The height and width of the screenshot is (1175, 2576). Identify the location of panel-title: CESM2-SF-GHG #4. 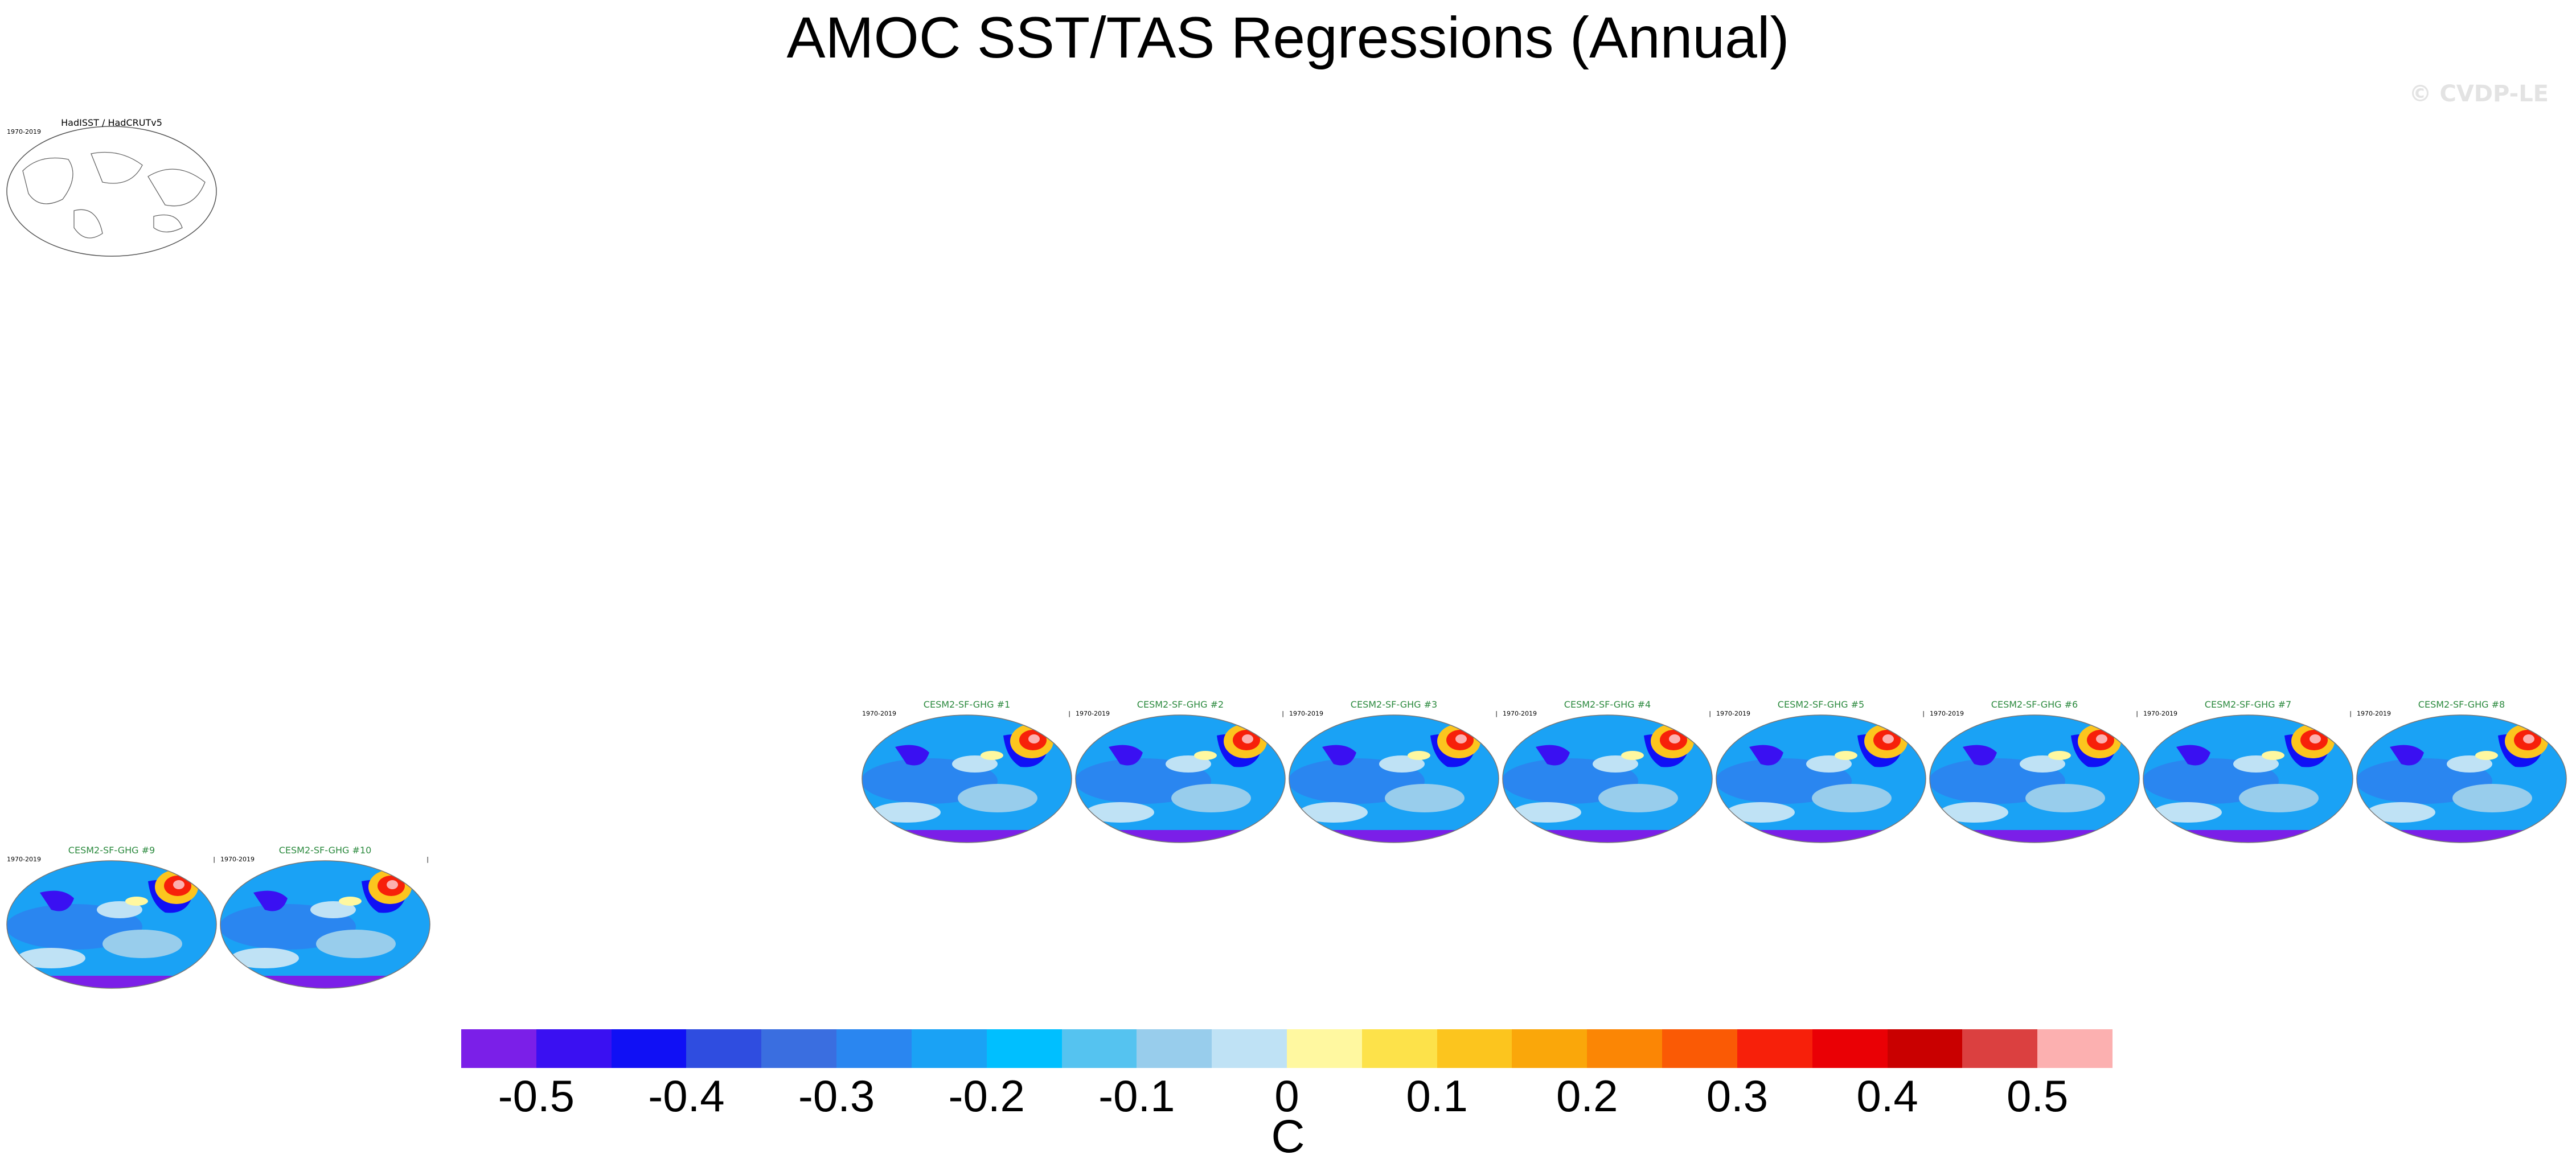
(1607, 704).